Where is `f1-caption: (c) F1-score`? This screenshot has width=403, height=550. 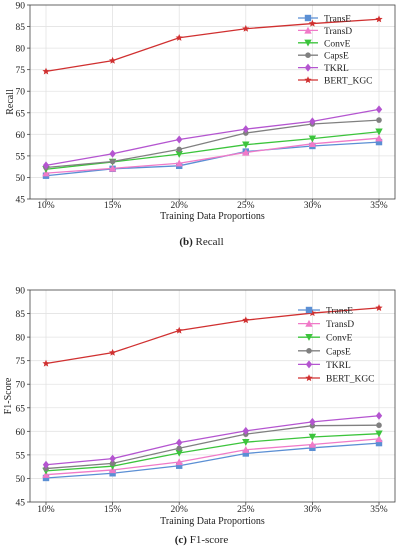
f1-caption: (c) F1-score is located at coordinates (201, 540).